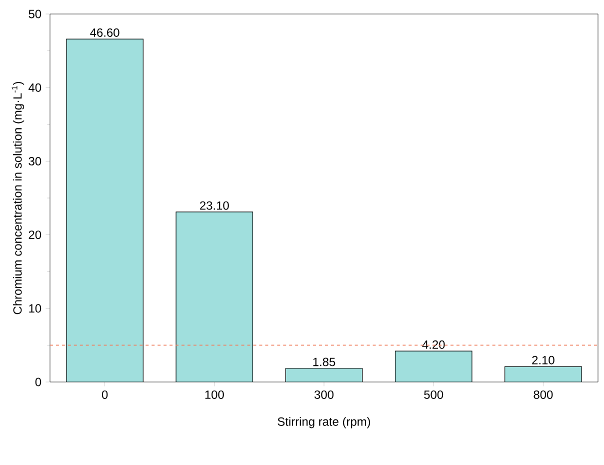  Describe the element at coordinates (214, 394) in the screenshot. I see `x-tick-label: 100` at that location.